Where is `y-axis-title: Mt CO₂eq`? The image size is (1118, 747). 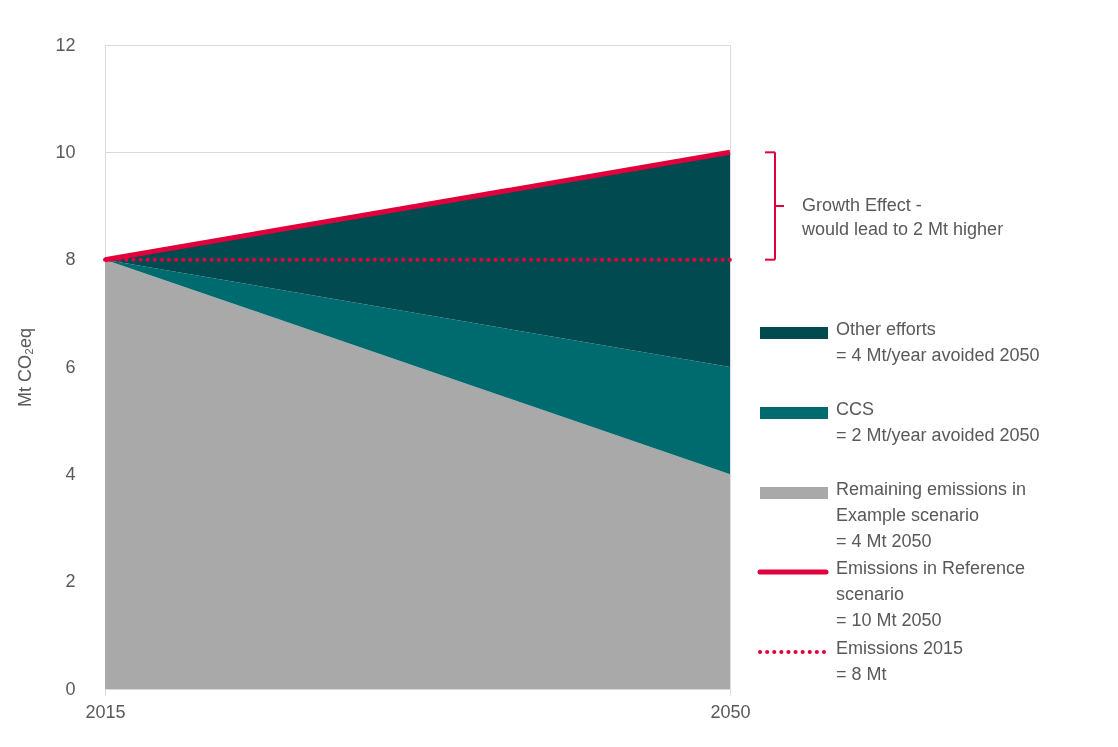
y-axis-title: Mt CO₂eq is located at coordinates (25, 367).